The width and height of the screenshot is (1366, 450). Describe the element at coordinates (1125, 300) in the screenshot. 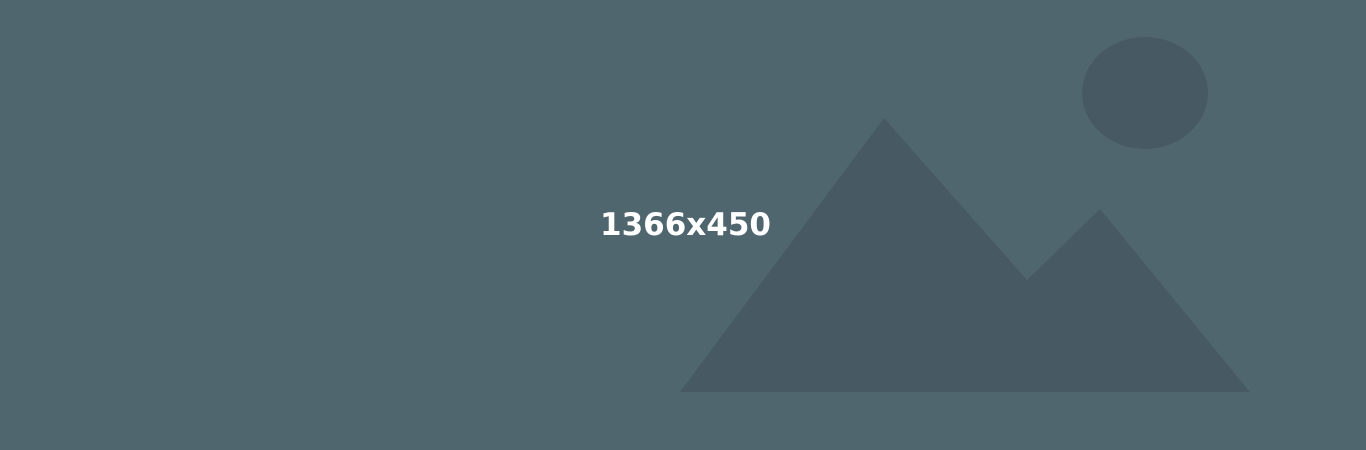

I see `mountain-small` at that location.